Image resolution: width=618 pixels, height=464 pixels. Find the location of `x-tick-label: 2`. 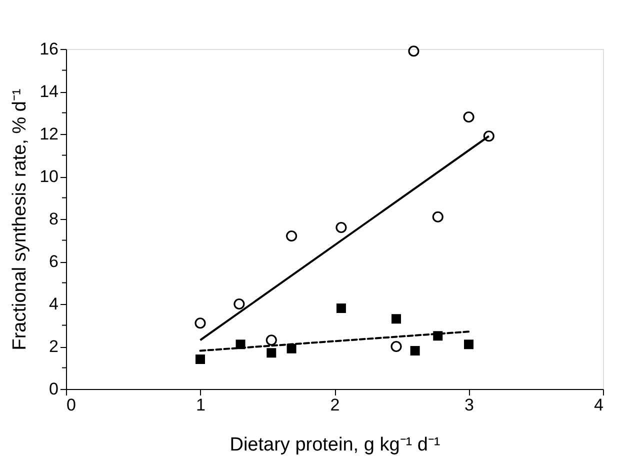

x-tick-label: 2 is located at coordinates (335, 405).